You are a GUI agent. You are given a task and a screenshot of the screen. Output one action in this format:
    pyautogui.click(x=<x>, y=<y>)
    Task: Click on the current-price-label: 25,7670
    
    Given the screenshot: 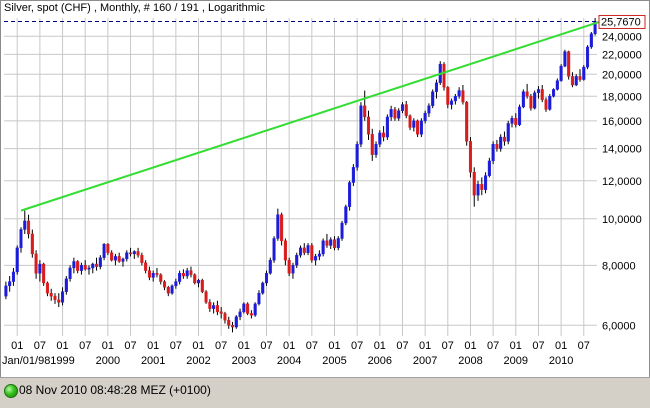 What is the action you would take?
    pyautogui.click(x=622, y=21)
    